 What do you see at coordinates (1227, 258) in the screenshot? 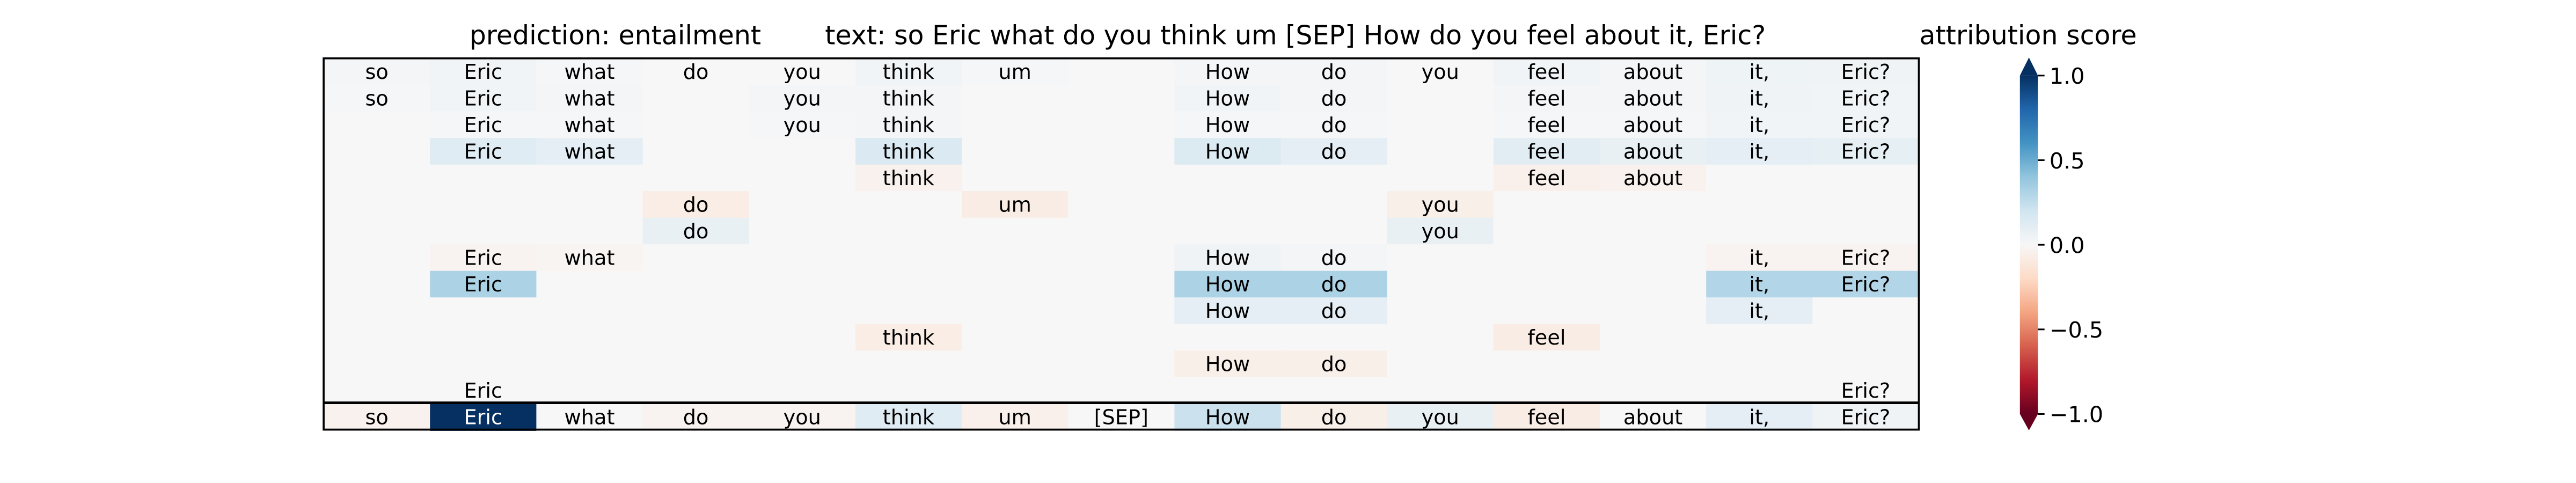
I see `heatmap-row-8-token-label: How` at bounding box center [1227, 258].